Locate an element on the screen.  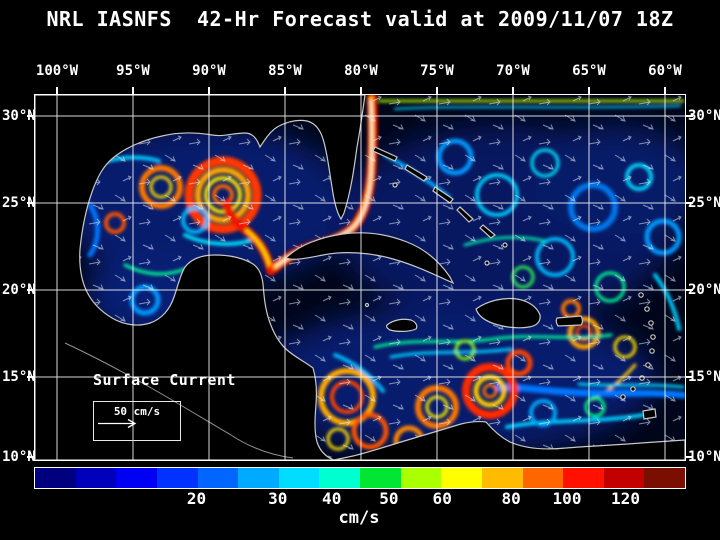
colorbar-tick-label: 60 is located at coordinates (442, 498).